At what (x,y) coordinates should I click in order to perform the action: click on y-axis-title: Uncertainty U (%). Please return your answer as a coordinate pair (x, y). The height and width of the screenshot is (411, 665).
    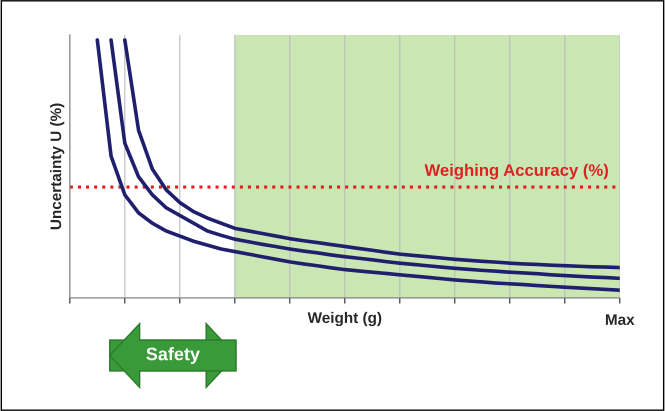
    Looking at the image, I should click on (57, 167).